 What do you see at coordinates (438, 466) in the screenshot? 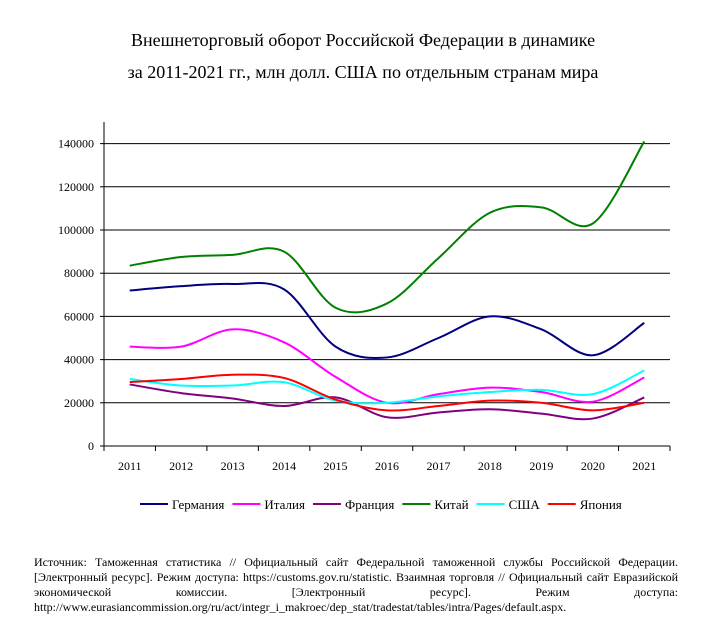
I see `x-tick-label: 2017` at bounding box center [438, 466].